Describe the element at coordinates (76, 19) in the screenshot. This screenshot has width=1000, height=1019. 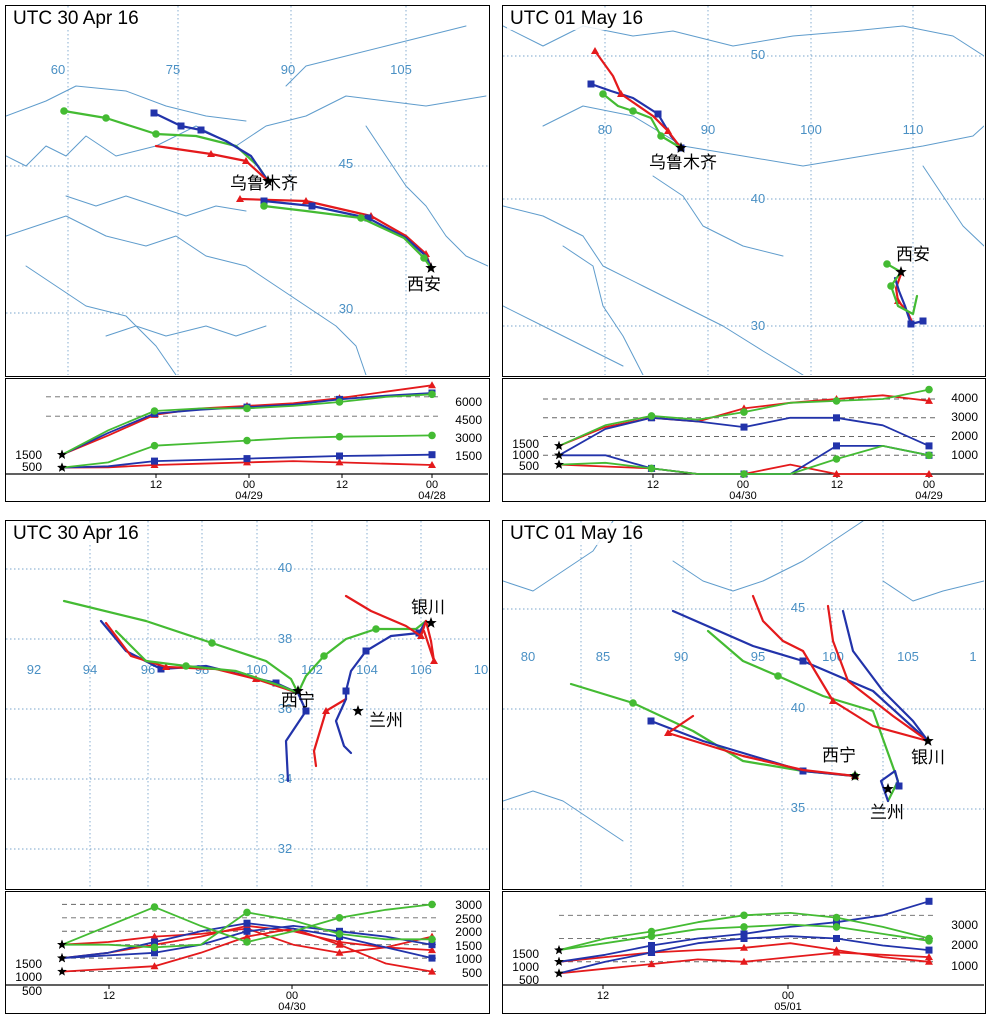
I see `panel-title: UTC 30 Apr 16` at that location.